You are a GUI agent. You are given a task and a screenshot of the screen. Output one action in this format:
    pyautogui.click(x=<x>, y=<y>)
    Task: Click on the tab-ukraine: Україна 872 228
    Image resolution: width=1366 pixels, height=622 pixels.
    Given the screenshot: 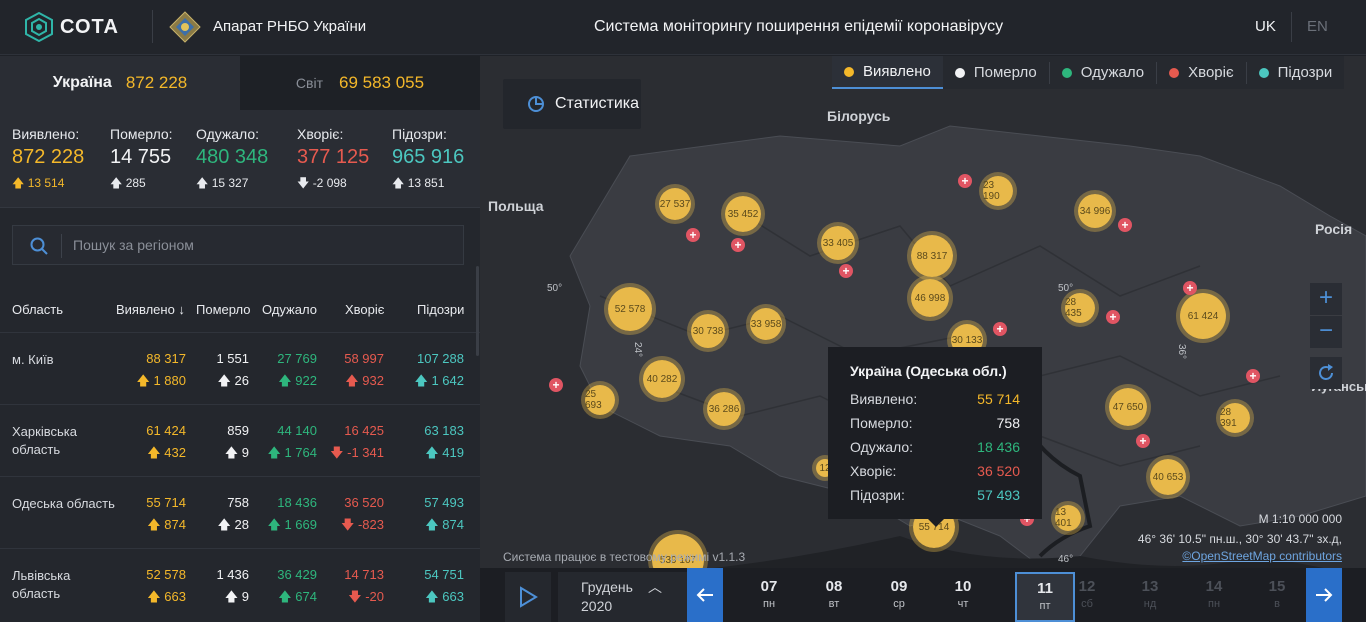 What is the action you would take?
    pyautogui.click(x=120, y=83)
    